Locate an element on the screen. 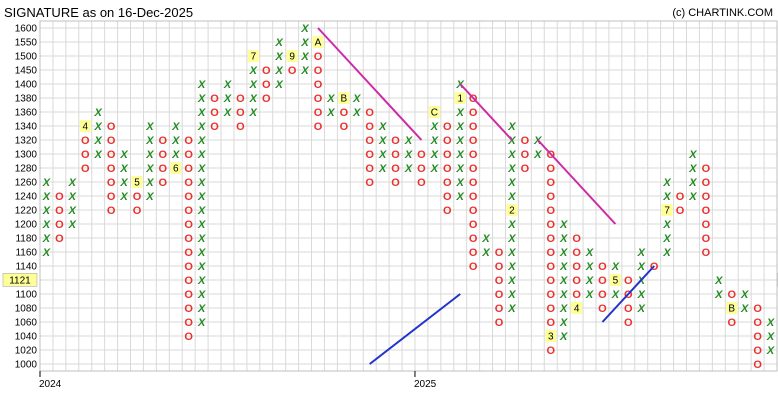 The width and height of the screenshot is (778, 400). y-tick-label: 1140 is located at coordinates (26, 267).